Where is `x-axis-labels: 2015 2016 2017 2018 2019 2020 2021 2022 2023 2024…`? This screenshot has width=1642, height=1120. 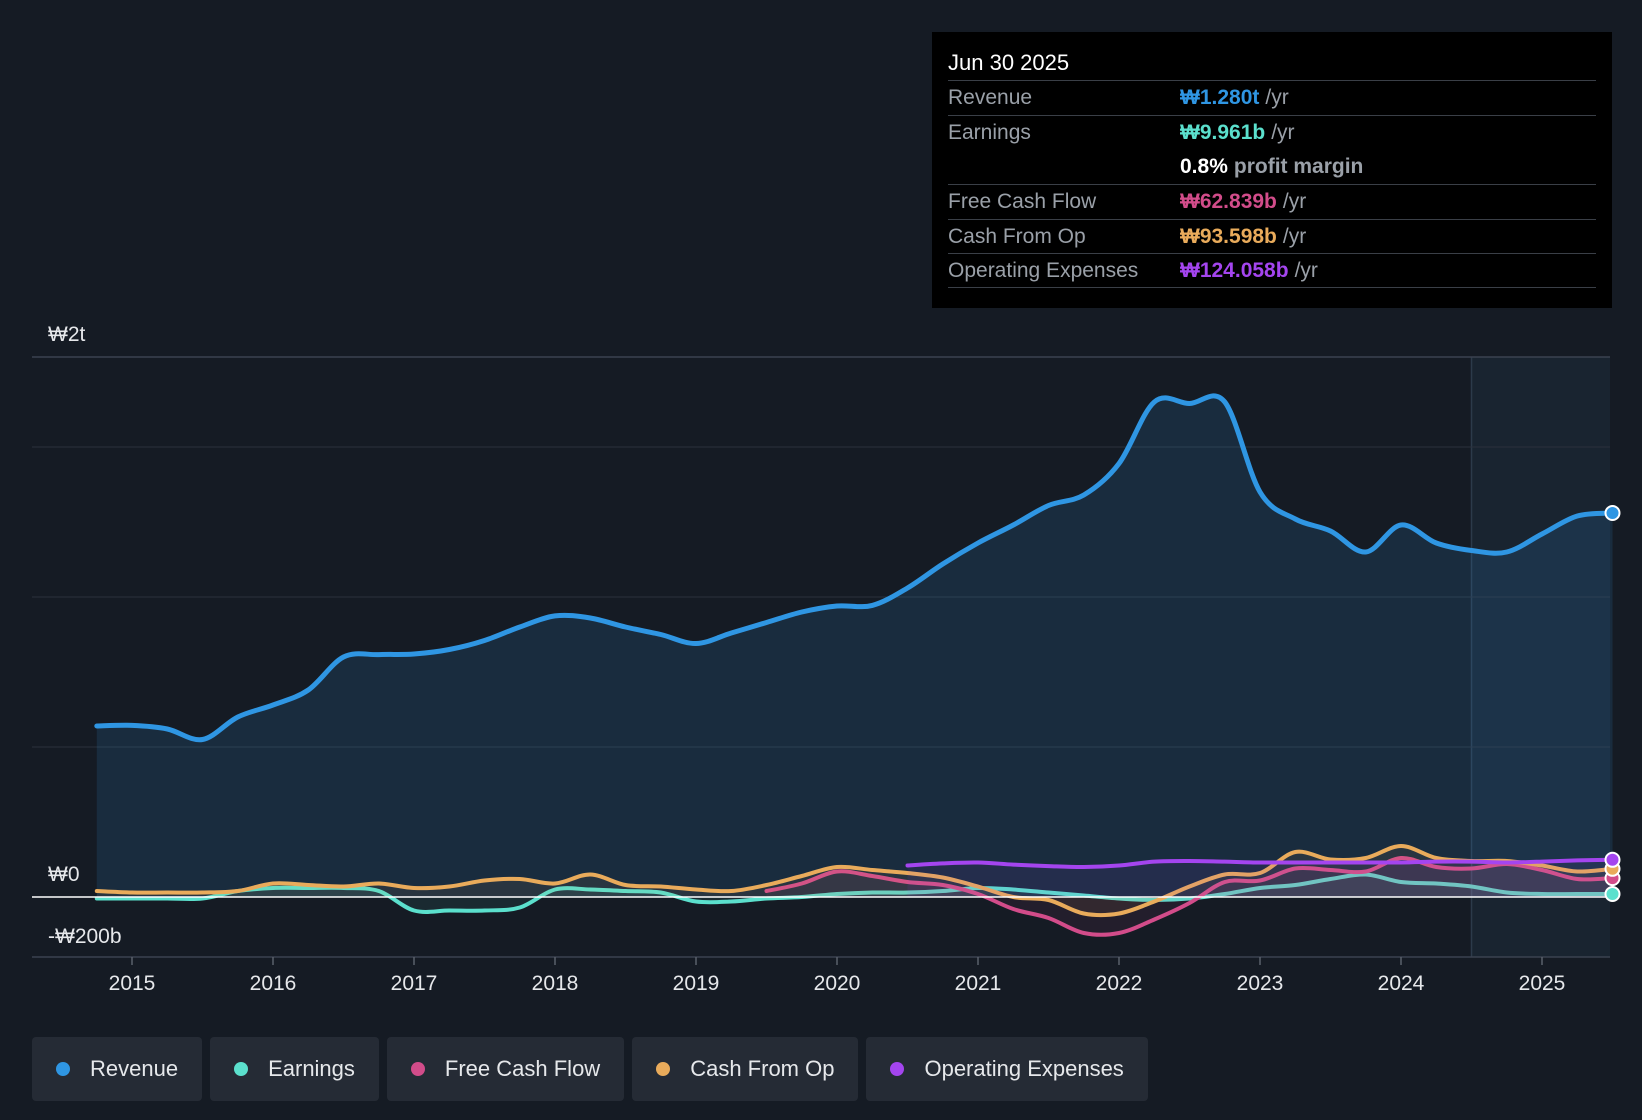
x-axis-labels: 2015 2016 2017 2018 2019 2020 2021 2022 2023 2024… is located at coordinates (837, 976).